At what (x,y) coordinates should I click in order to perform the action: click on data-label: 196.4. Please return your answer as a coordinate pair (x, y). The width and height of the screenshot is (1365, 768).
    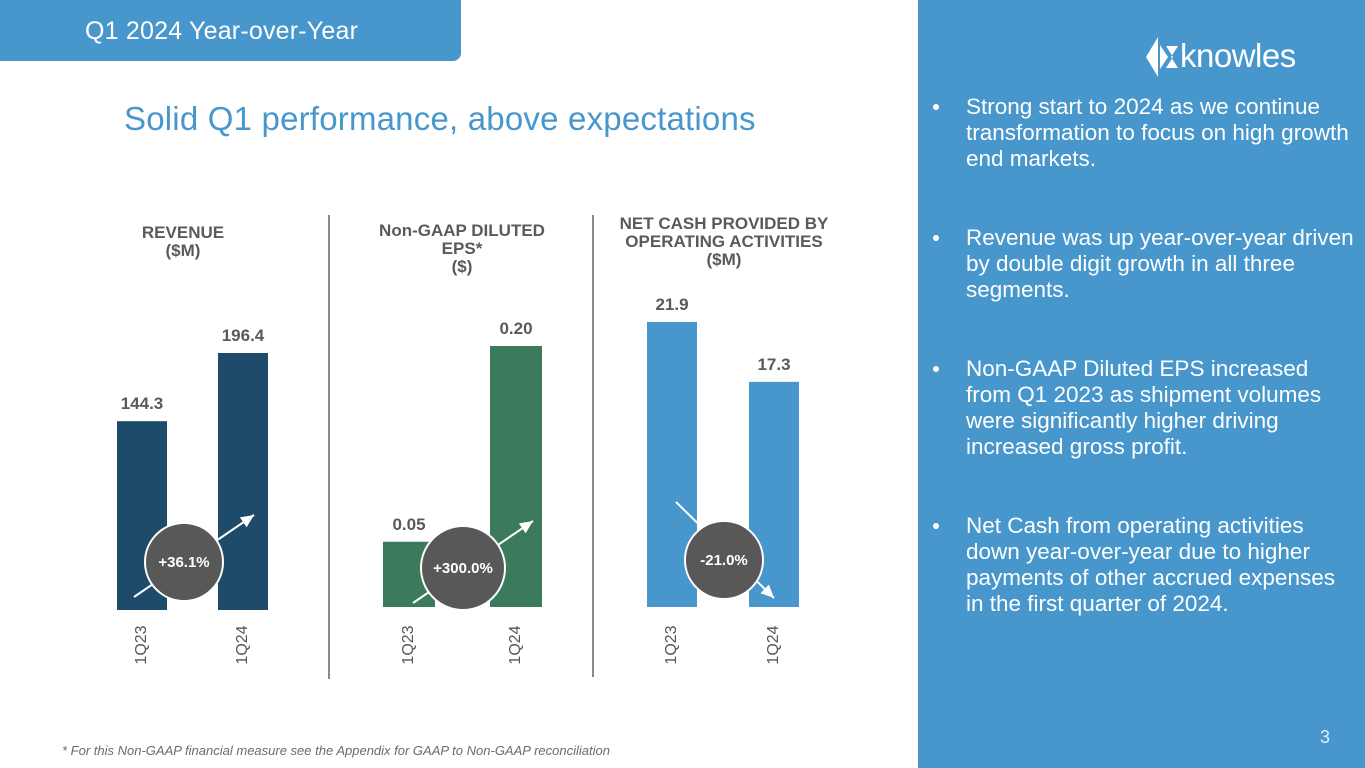
    Looking at the image, I should click on (243, 335).